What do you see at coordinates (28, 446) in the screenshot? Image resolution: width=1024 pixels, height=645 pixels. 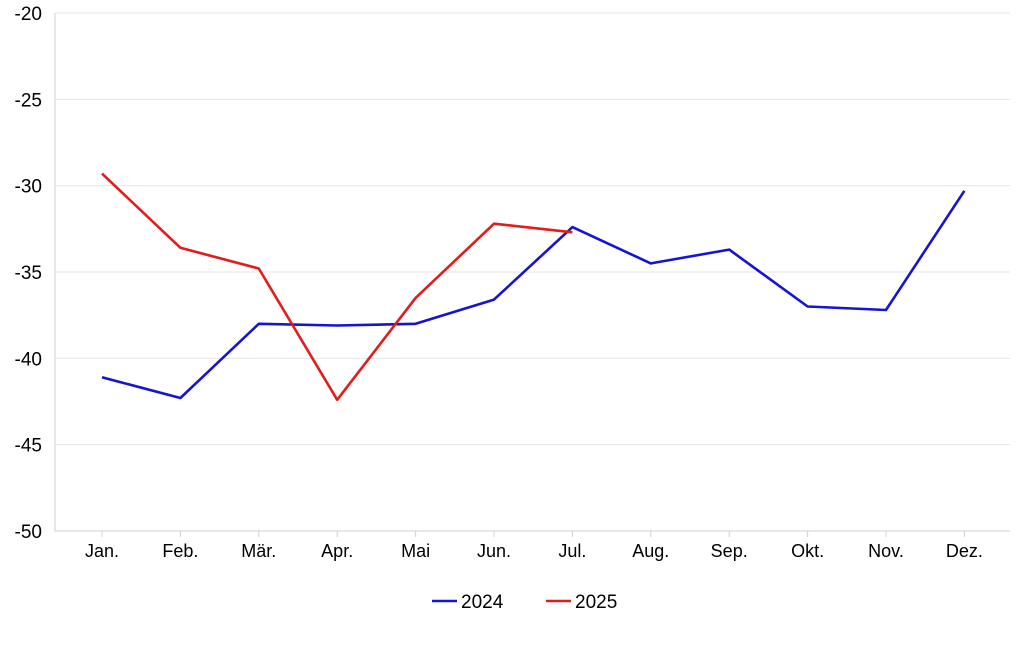 I see `y-tick-label: -45` at bounding box center [28, 446].